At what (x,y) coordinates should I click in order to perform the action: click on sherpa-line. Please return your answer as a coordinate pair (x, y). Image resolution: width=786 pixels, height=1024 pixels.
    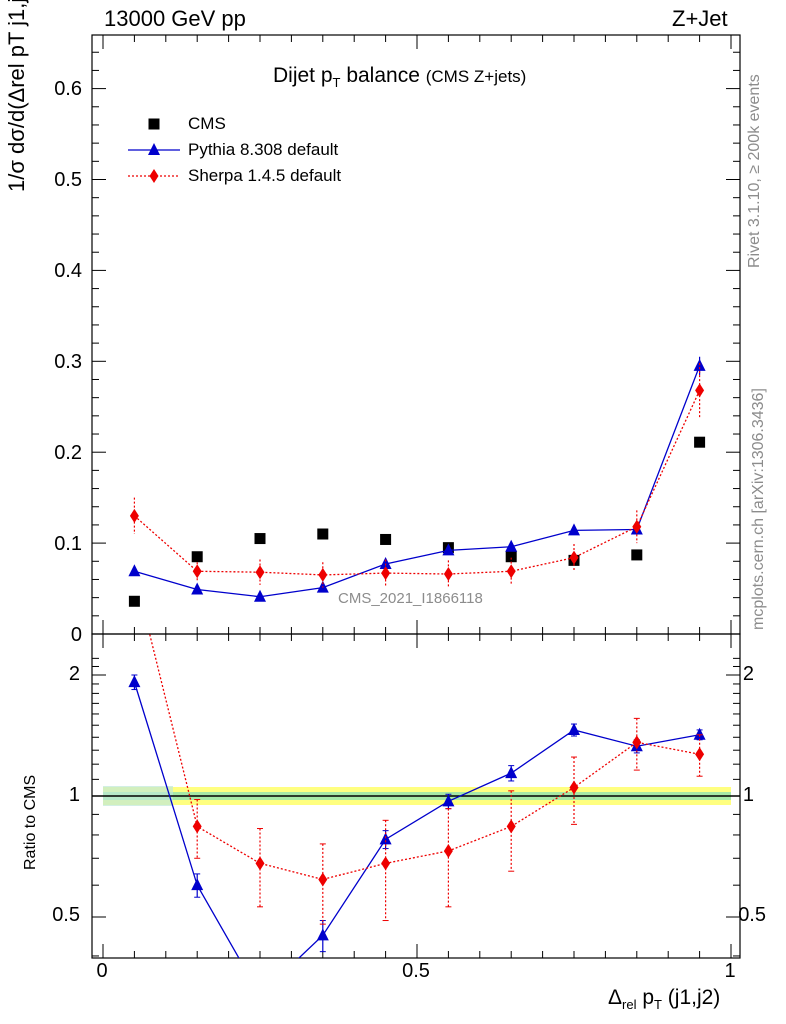
    Looking at the image, I should click on (417, 483).